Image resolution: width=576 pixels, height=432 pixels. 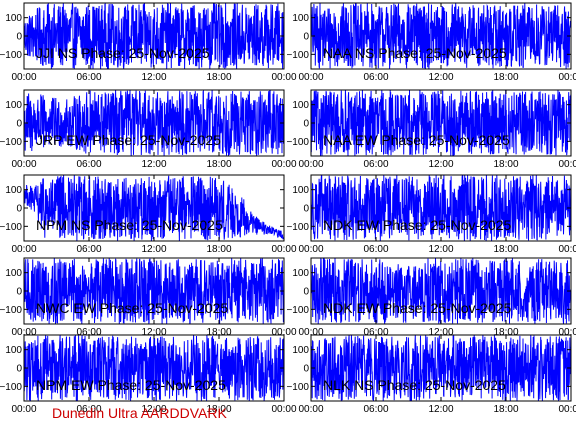 I want to click on panel-title: NPM NS Phase: 25-Nov-2025, so click(x=129, y=225).